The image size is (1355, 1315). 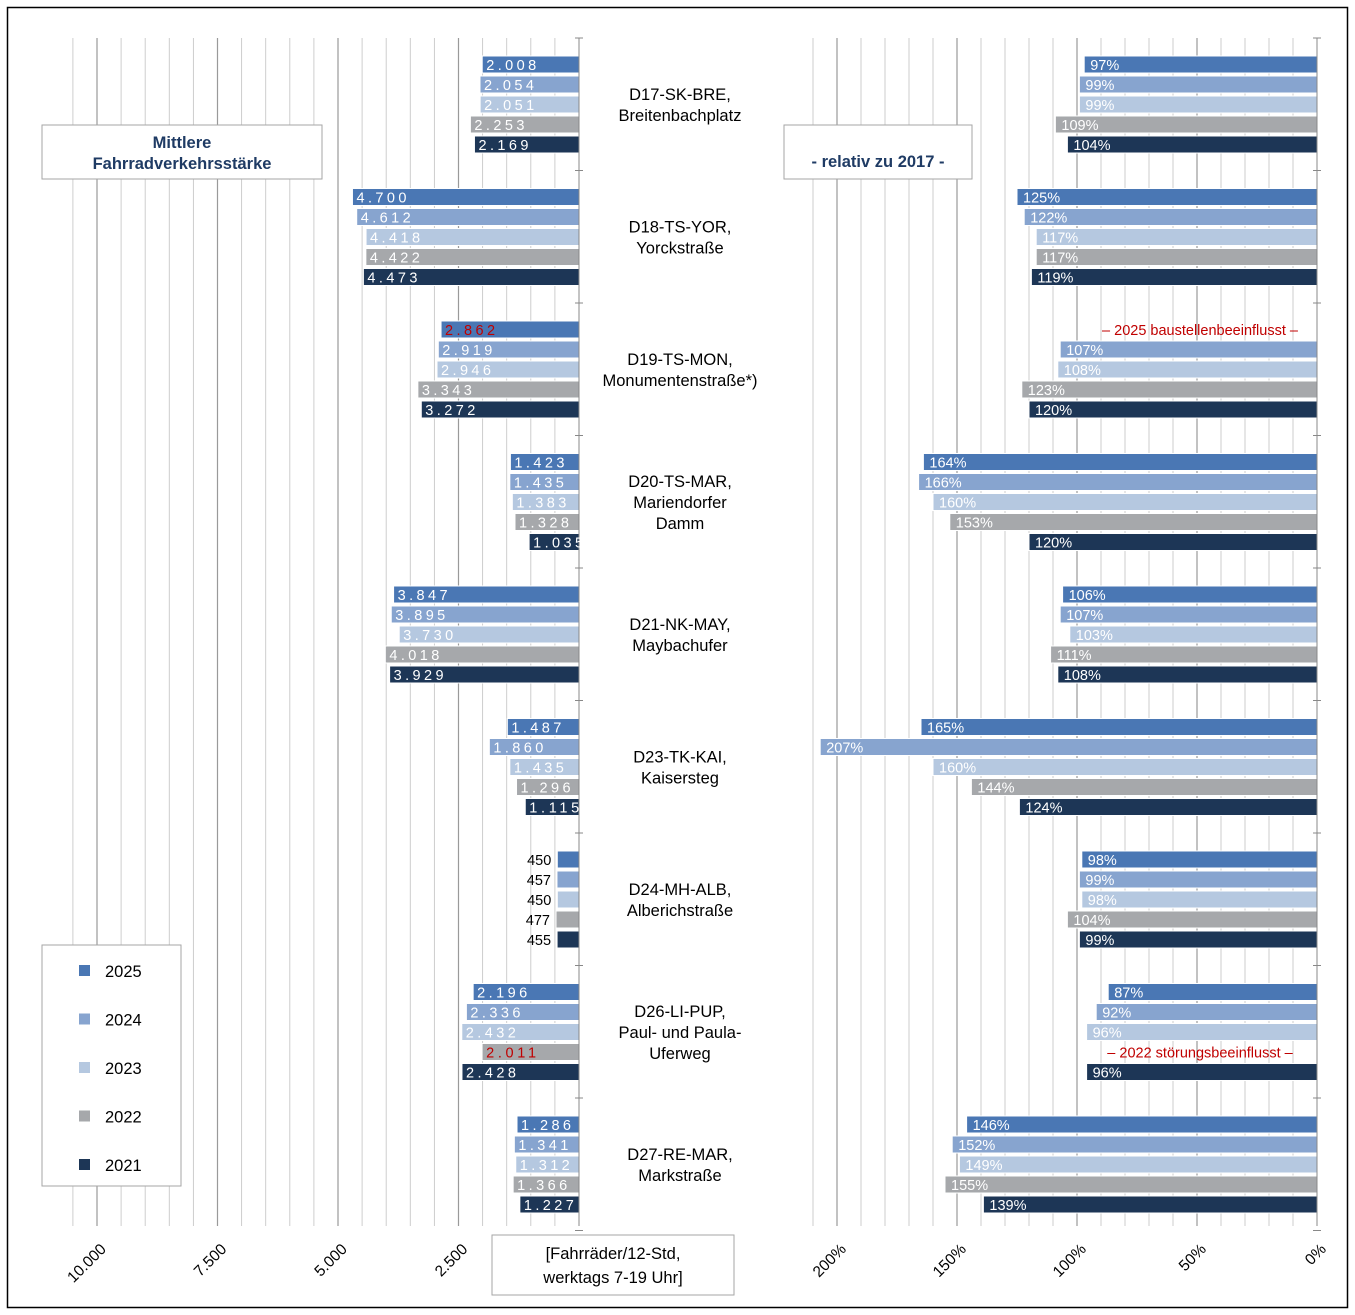 I want to click on left-tick-label: 10.000, so click(x=87, y=1264).